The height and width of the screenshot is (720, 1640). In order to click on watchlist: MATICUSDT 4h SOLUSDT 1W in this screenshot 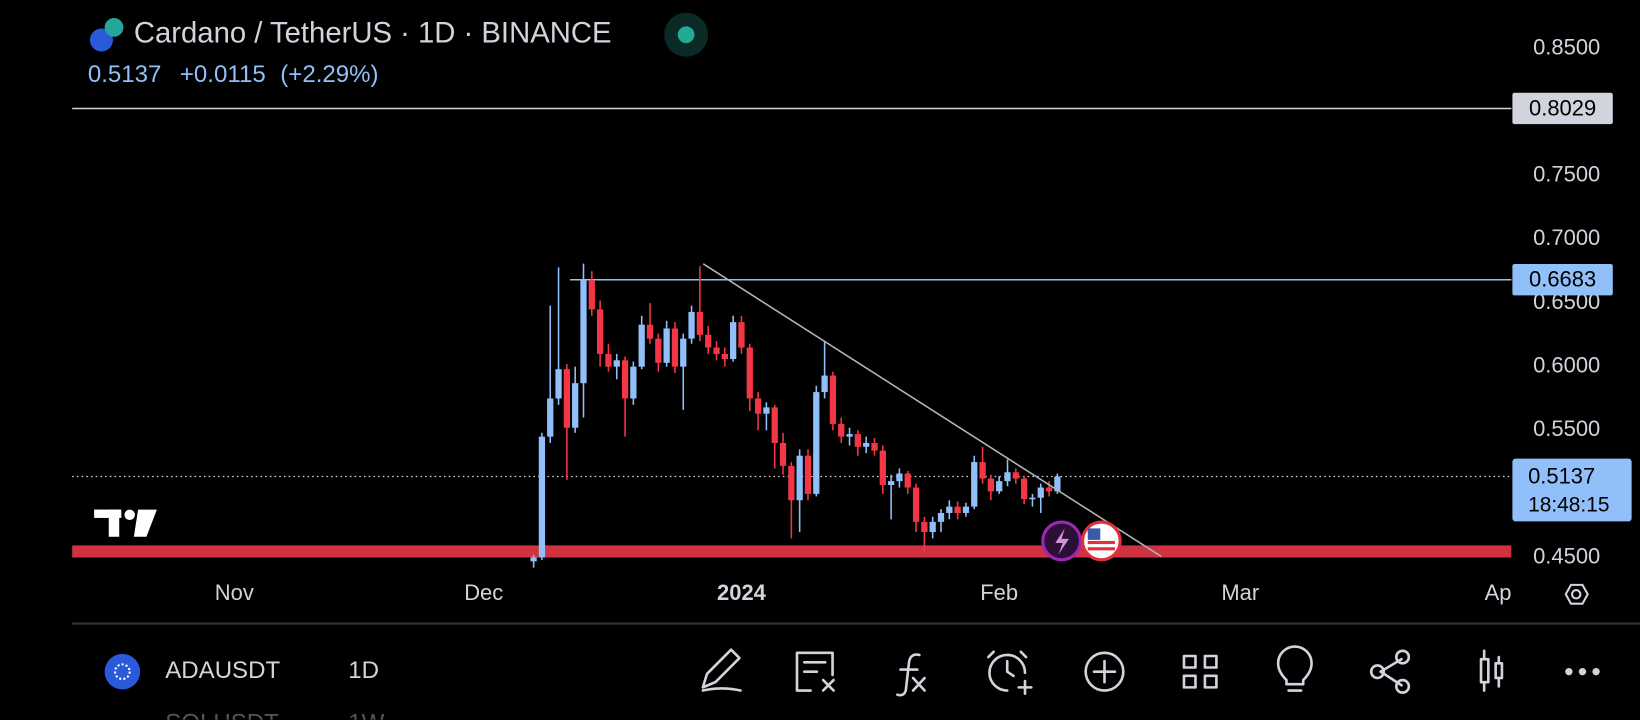, I will do `click(274, 661)`.